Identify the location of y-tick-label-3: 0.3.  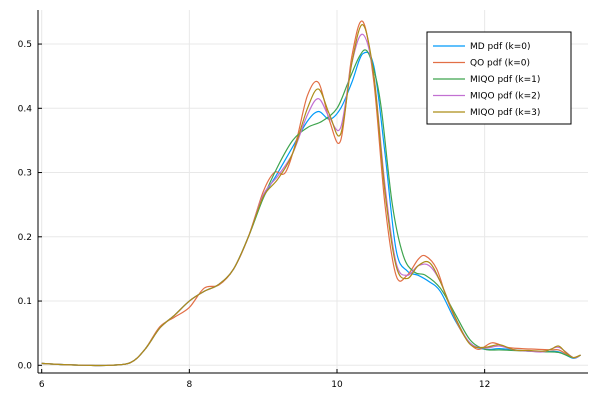
(25, 174).